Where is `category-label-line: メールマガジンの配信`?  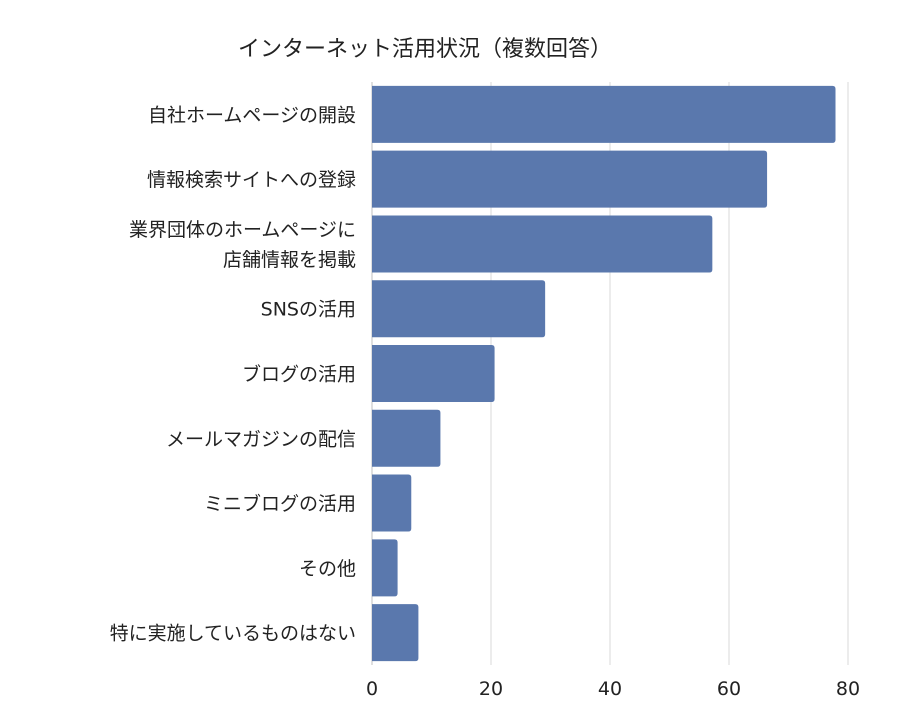 category-label-line: メールマガジンの配信 is located at coordinates (261, 439).